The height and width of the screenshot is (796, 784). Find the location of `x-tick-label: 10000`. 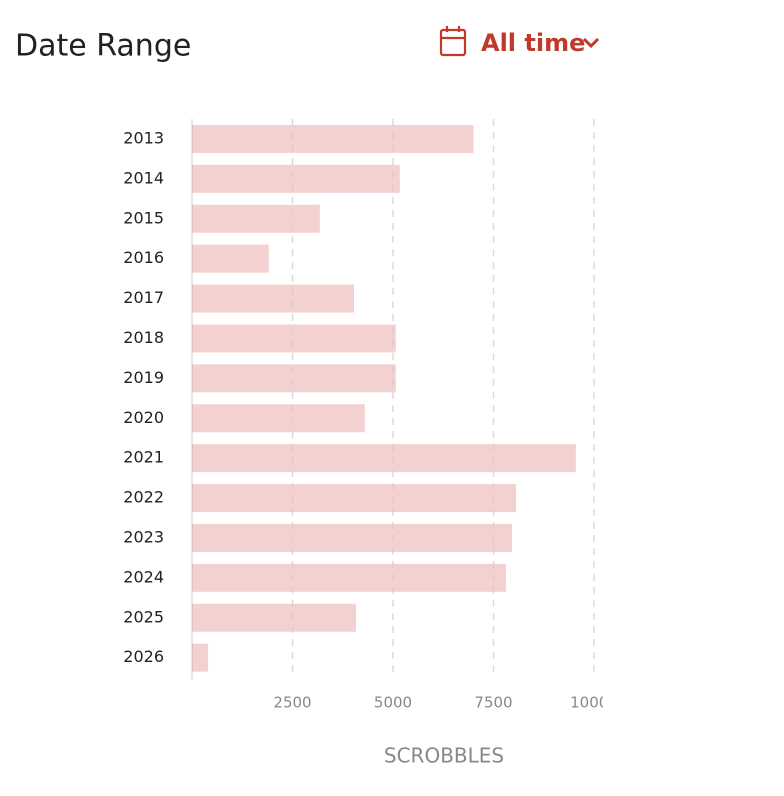

x-tick-label: 10000 is located at coordinates (594, 703).